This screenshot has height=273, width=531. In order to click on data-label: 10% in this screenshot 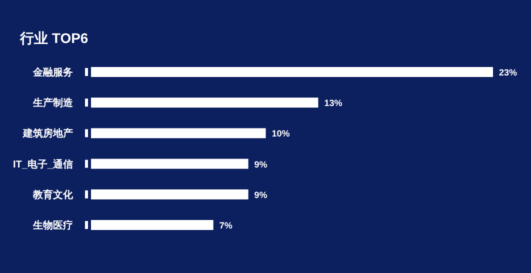, I will do `click(281, 133)`.